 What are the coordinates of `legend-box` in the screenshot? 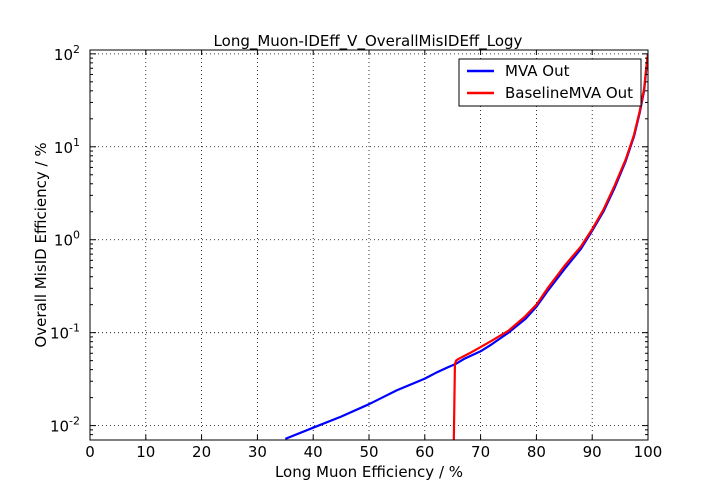 It's located at (550, 82).